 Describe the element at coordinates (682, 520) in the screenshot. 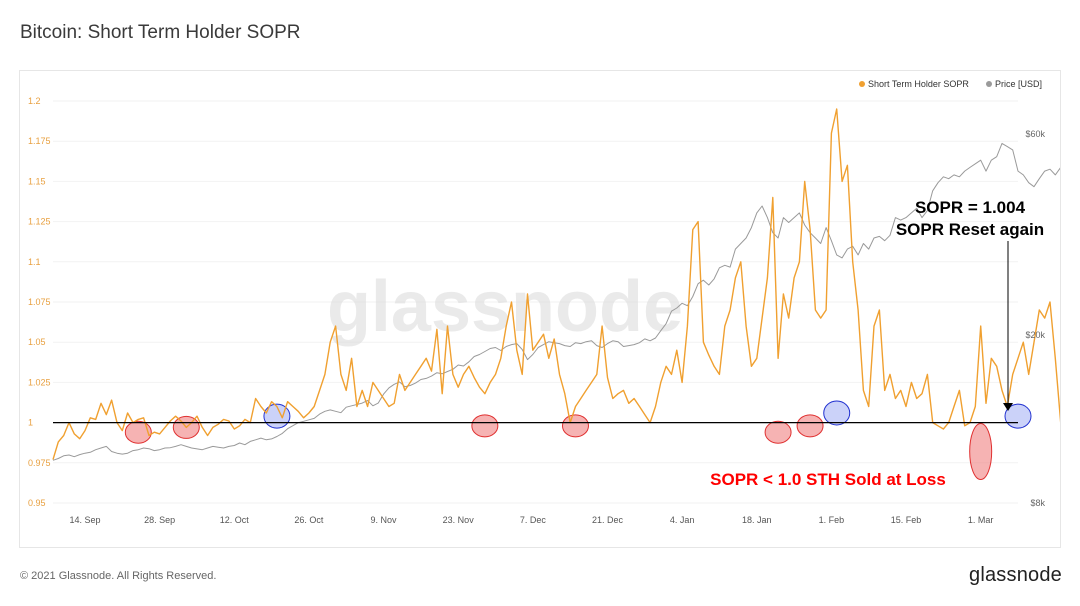

I see `x-tick-label: 4. Jan` at that location.